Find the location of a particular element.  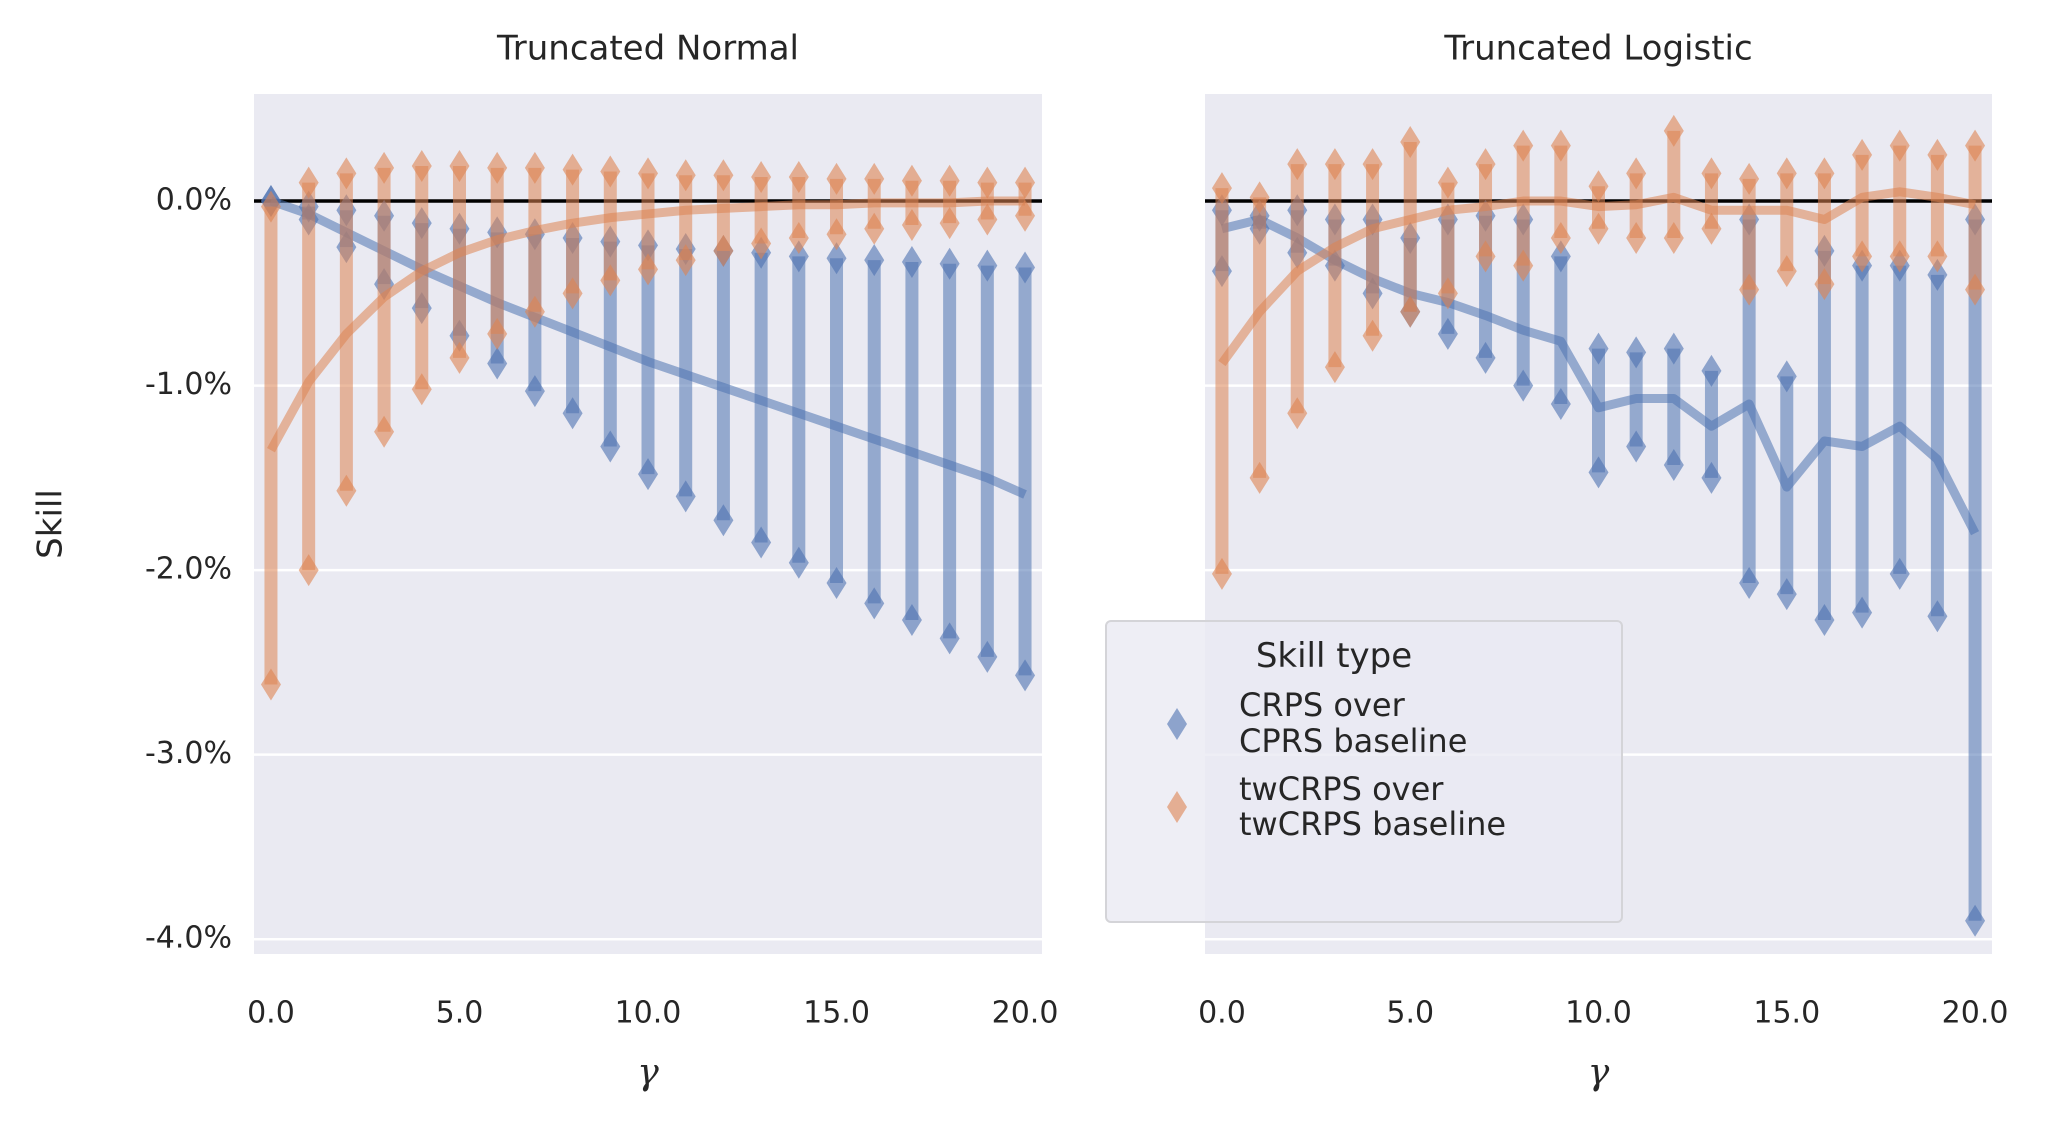

legend-label: twCRPS over twCRPS baseline is located at coordinates (1373, 806).